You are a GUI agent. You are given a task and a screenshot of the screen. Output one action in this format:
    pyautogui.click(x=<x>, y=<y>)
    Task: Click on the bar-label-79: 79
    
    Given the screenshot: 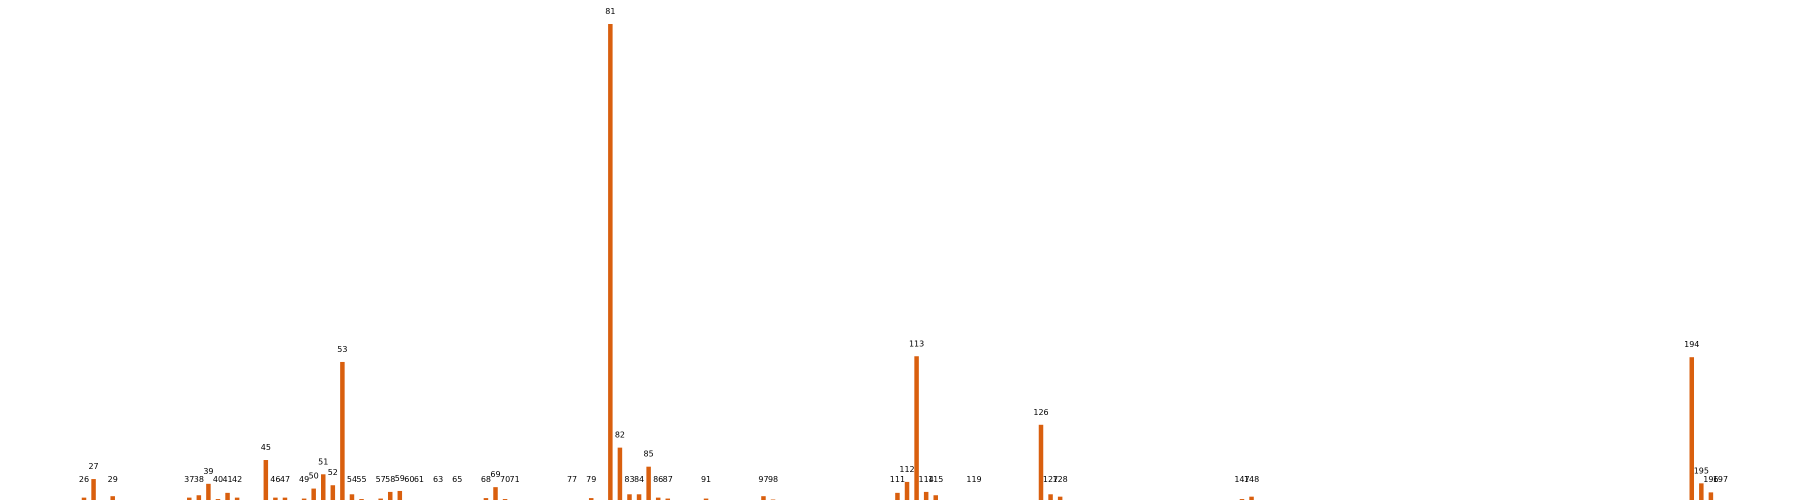 What is the action you would take?
    pyautogui.click(x=591, y=479)
    